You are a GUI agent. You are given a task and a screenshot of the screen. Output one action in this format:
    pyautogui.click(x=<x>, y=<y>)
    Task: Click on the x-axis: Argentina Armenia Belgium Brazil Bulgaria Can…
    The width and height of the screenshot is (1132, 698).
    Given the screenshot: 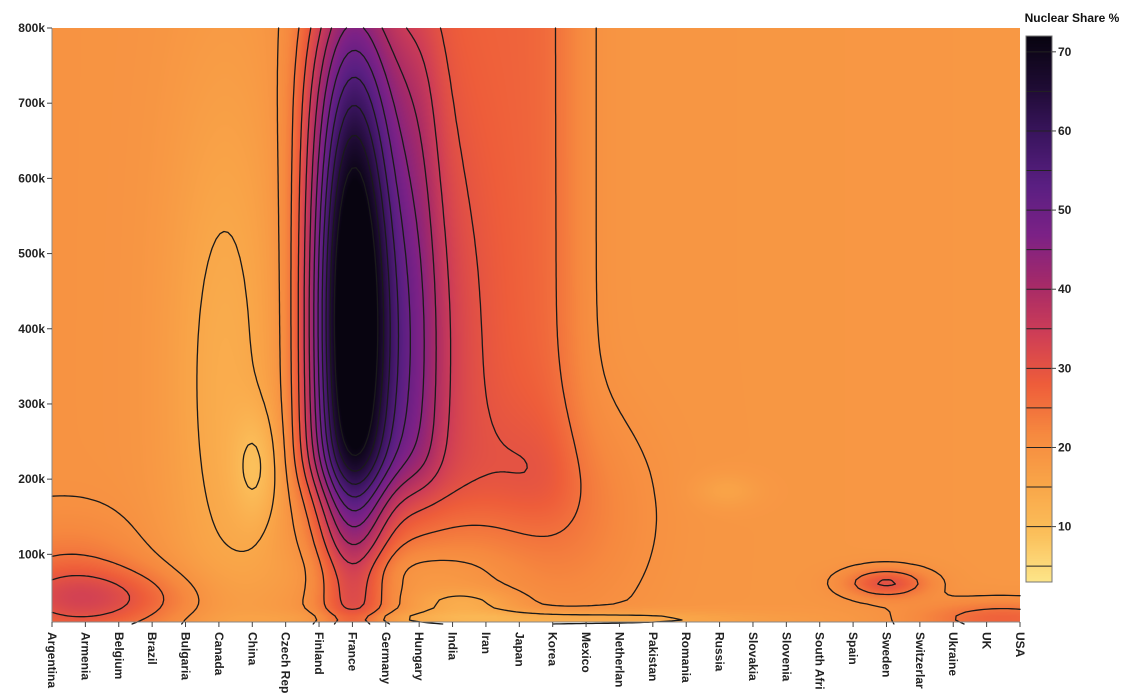 What is the action you would take?
    pyautogui.click(x=536, y=657)
    